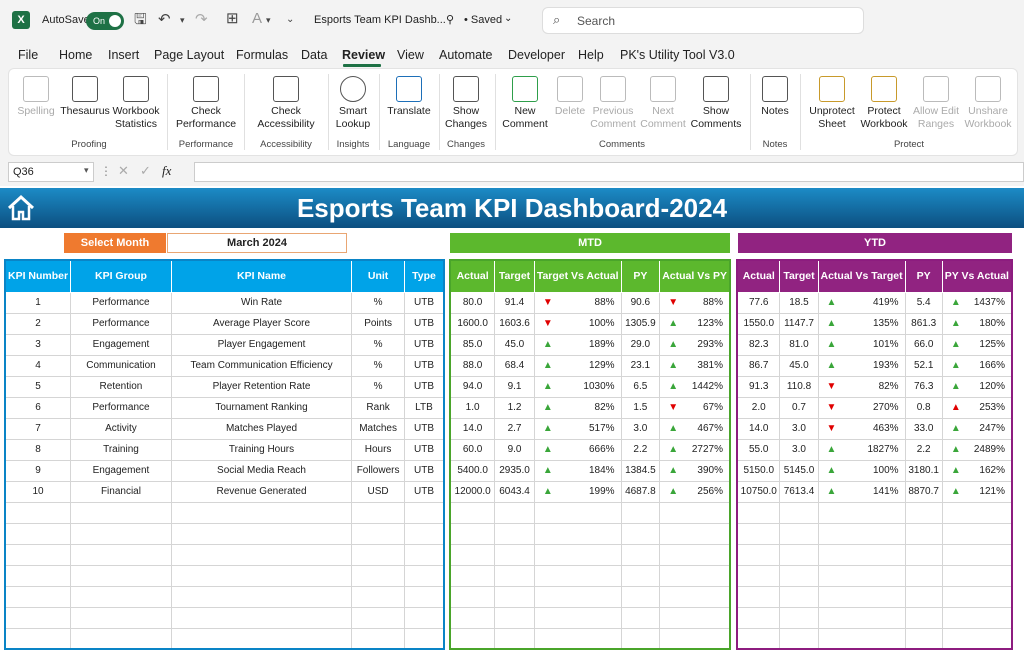 The height and width of the screenshot is (667, 1024). I want to click on check-accessibility-button: Check Accessibility, so click(286, 103).